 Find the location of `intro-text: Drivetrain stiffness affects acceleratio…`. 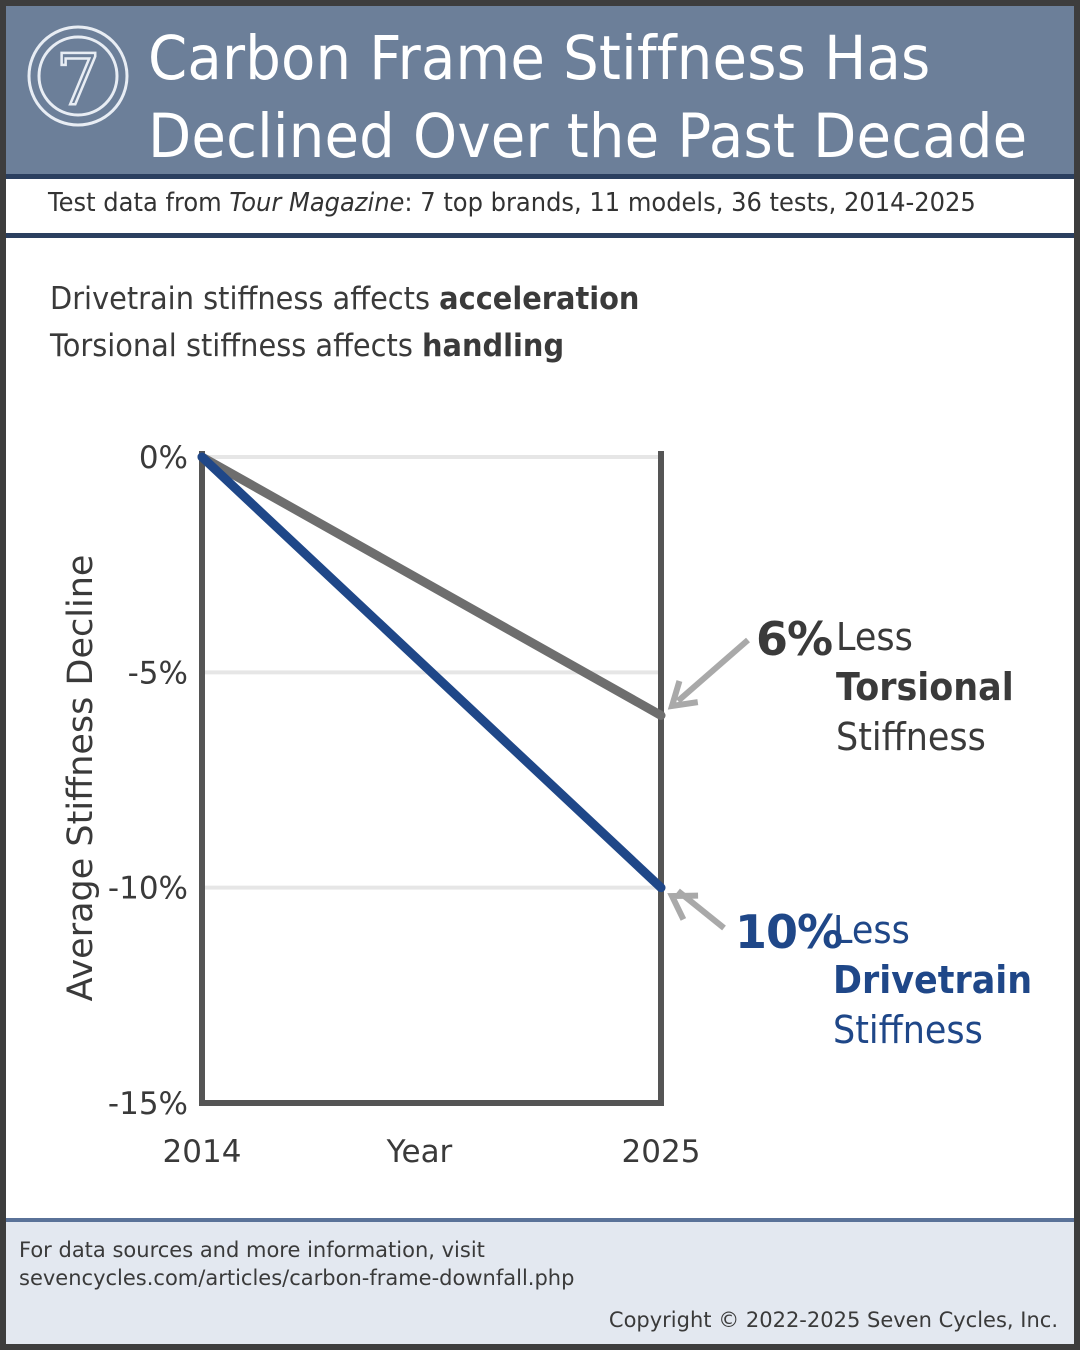

intro-text: Drivetrain stiffness affects acceleratio… is located at coordinates (344, 323).